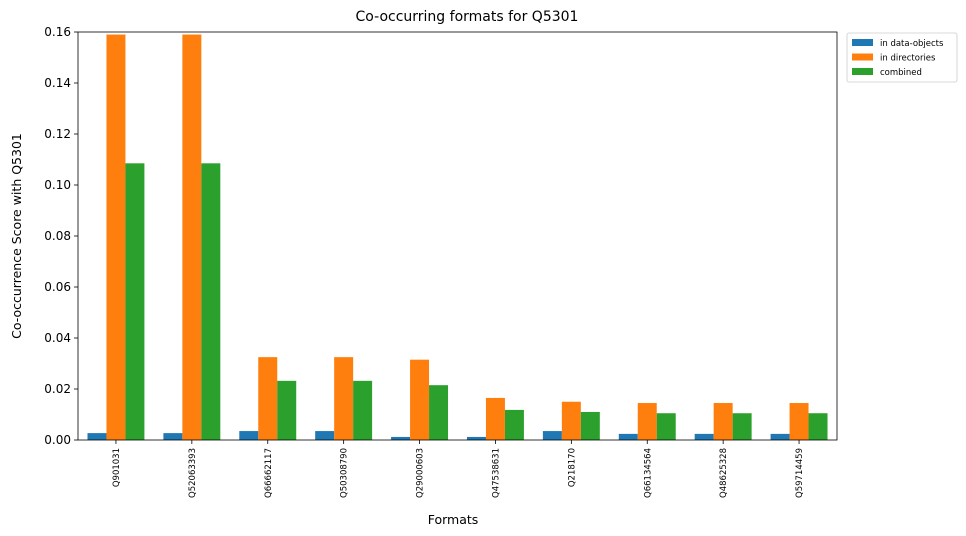 This screenshot has width=966, height=536. I want to click on bar-in-data-objects-Q29000603, so click(401, 438).